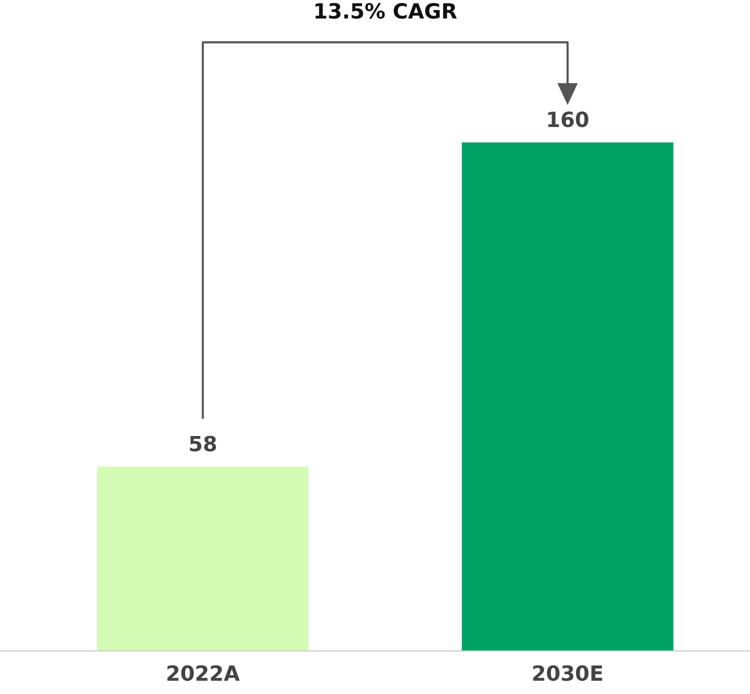  I want to click on data-label: 58, so click(203, 444).